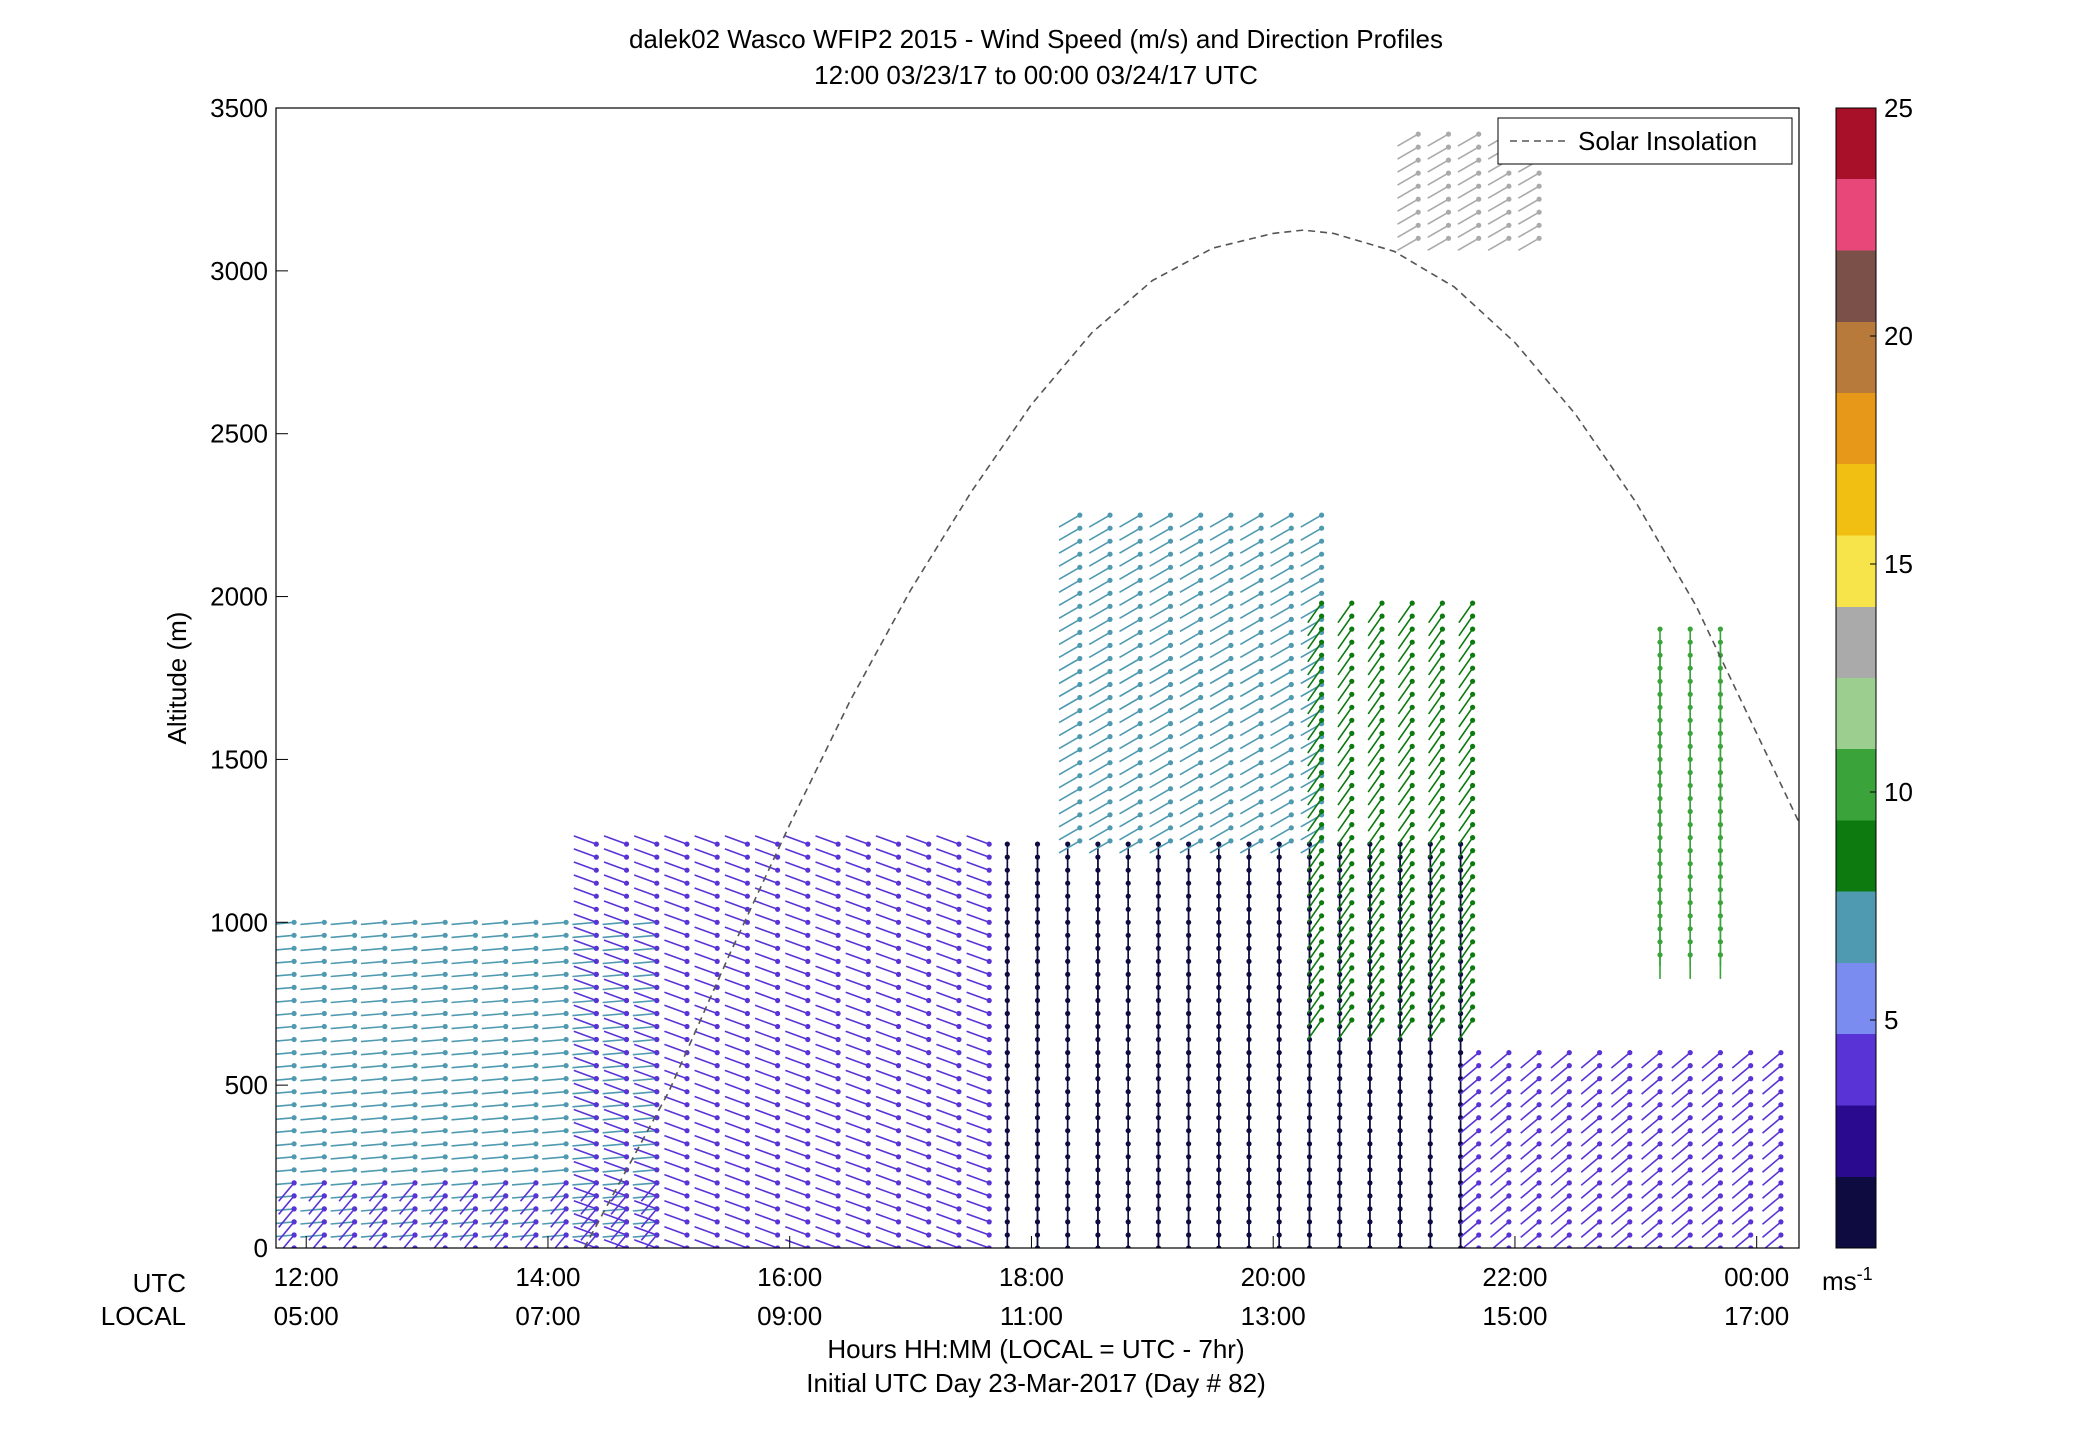  Describe the element at coordinates (1898, 336) in the screenshot. I see `colorbar-tick-label: 20` at that location.